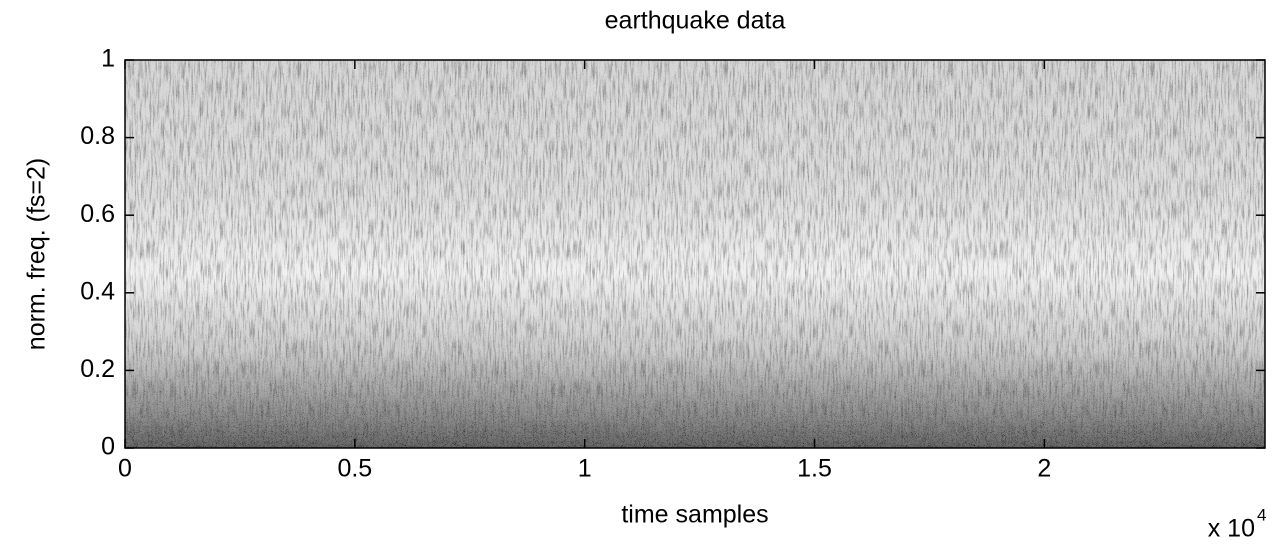 The image size is (1288, 545). What do you see at coordinates (814, 469) in the screenshot?
I see `x-tick-label: 1.5` at bounding box center [814, 469].